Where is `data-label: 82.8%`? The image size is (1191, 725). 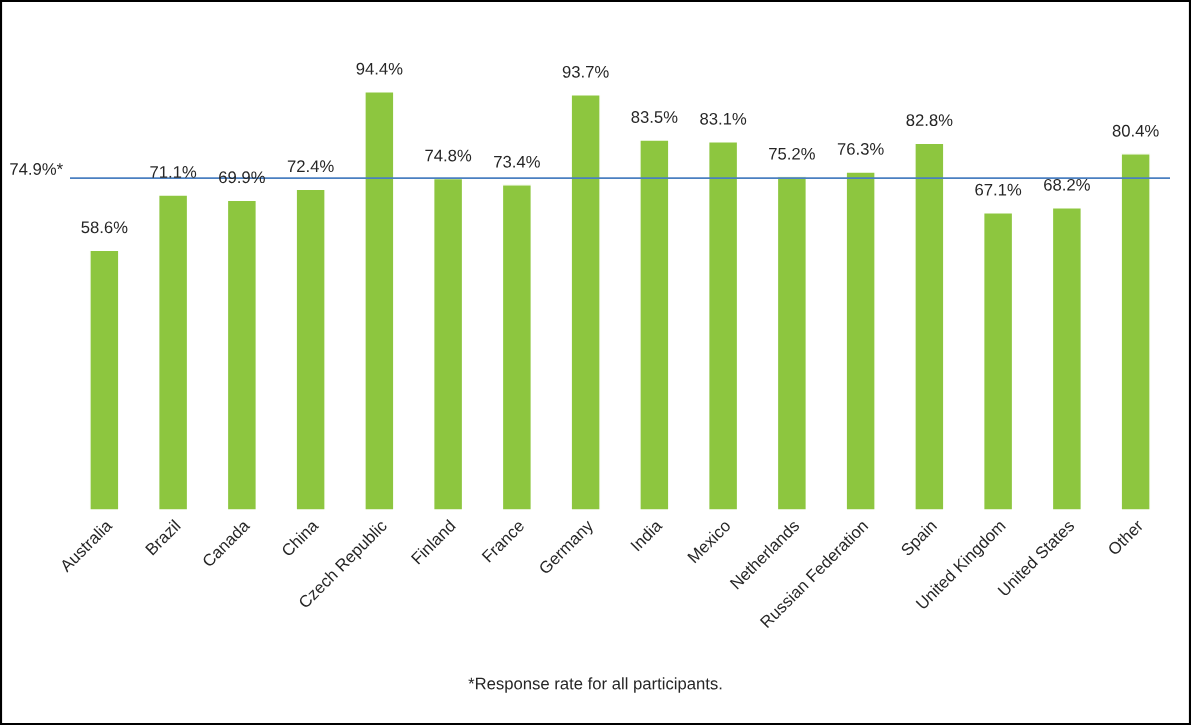 data-label: 82.8% is located at coordinates (929, 120).